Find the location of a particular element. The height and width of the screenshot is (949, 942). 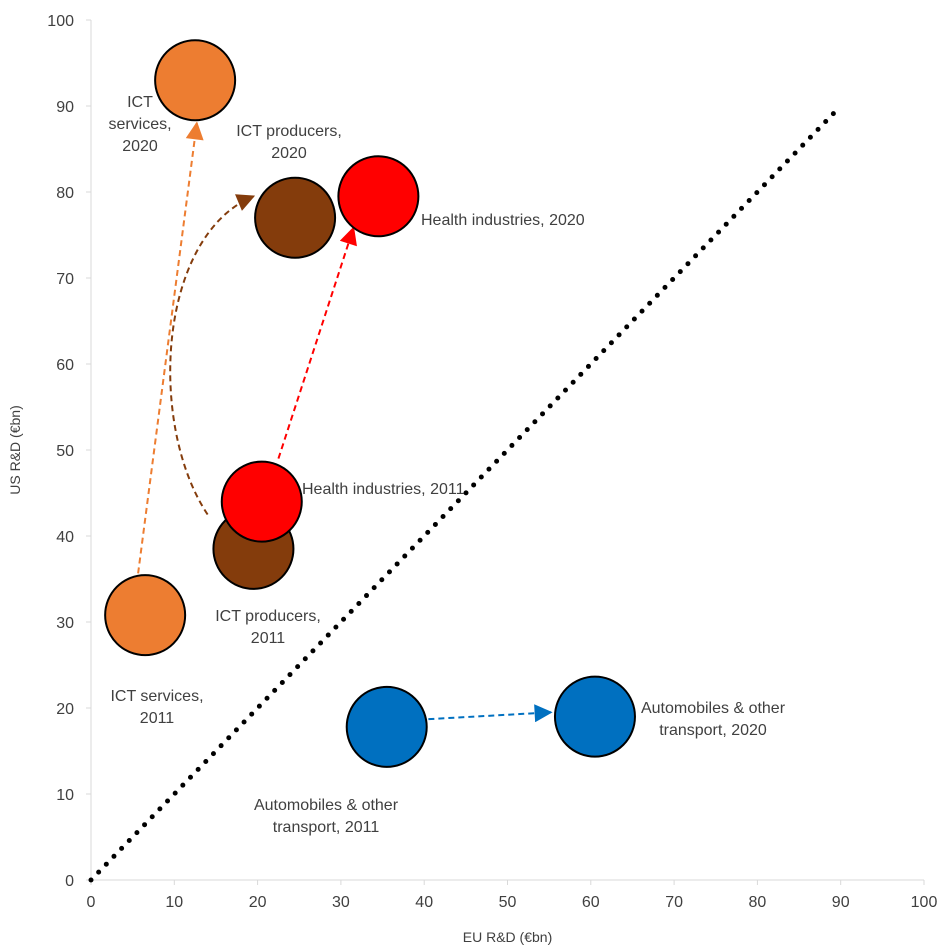

y-tick-label: 10 is located at coordinates (65, 795).